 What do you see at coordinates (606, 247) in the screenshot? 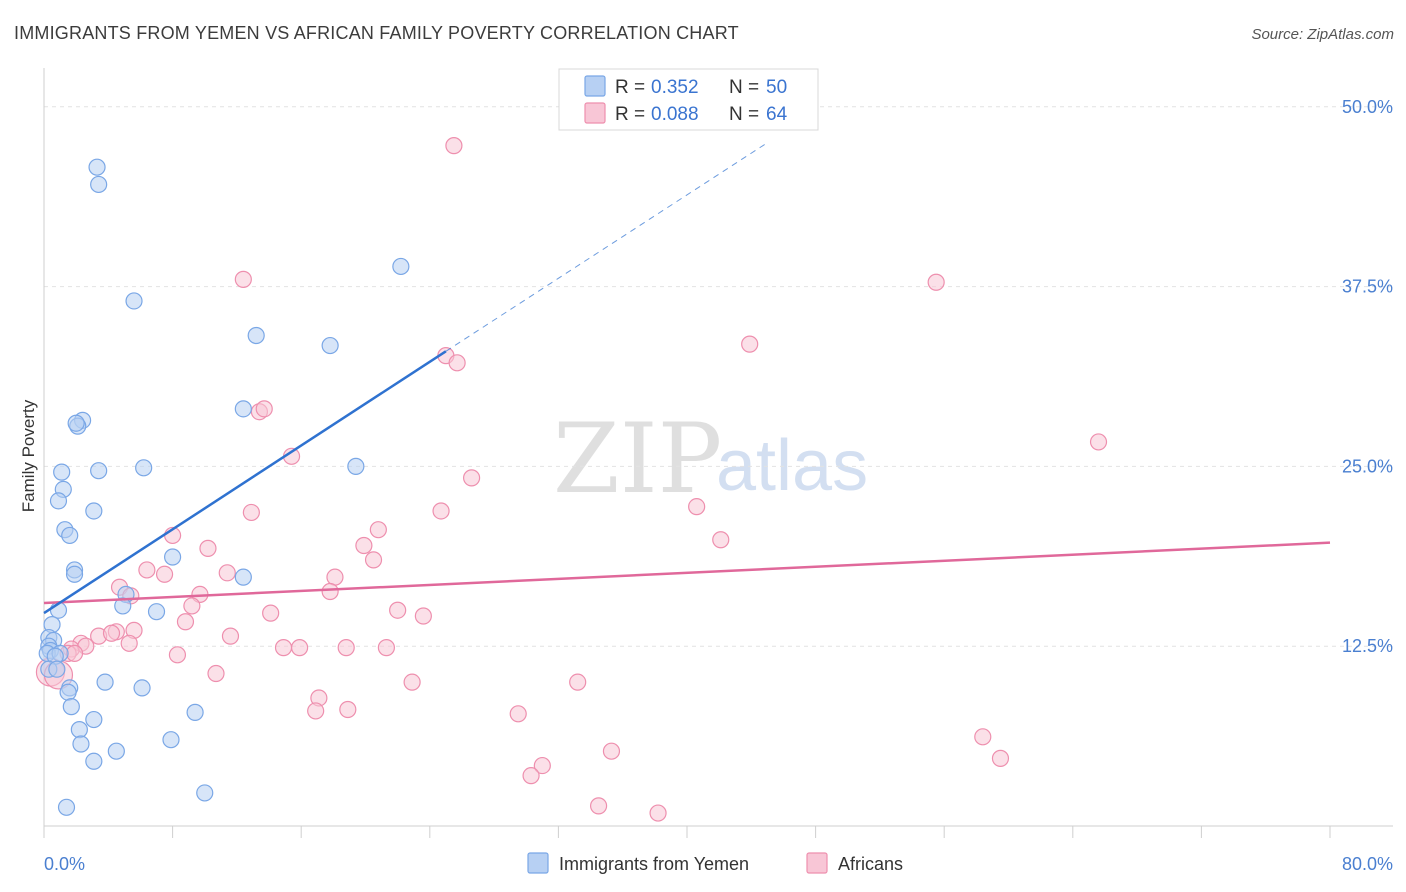
I see `trend-line-yemen-extension` at bounding box center [606, 247].